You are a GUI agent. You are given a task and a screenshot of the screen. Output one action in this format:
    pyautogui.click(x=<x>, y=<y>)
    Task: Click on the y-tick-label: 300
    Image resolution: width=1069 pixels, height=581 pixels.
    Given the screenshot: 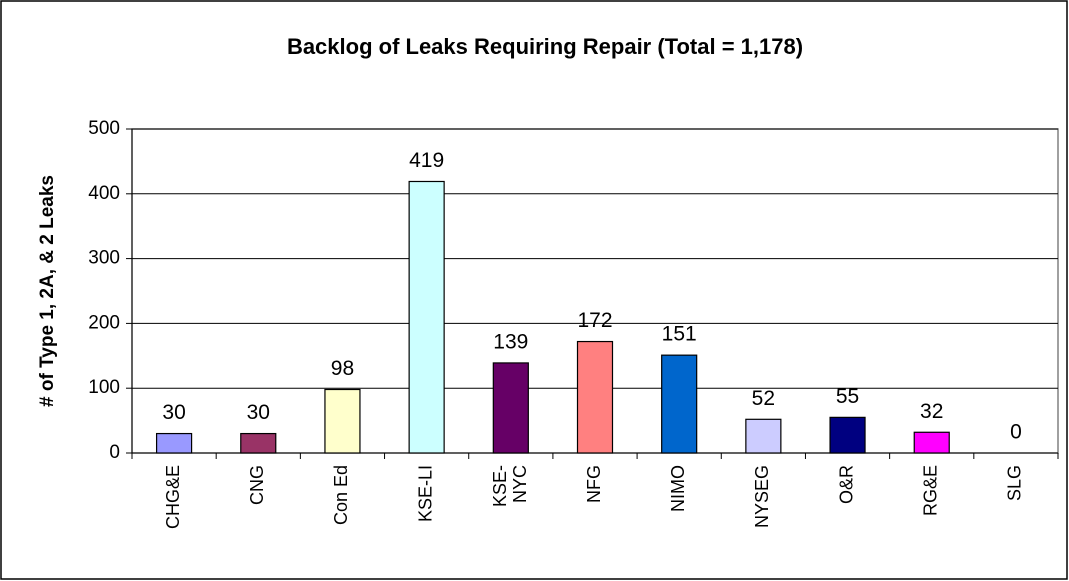 What is the action you would take?
    pyautogui.click(x=104, y=258)
    